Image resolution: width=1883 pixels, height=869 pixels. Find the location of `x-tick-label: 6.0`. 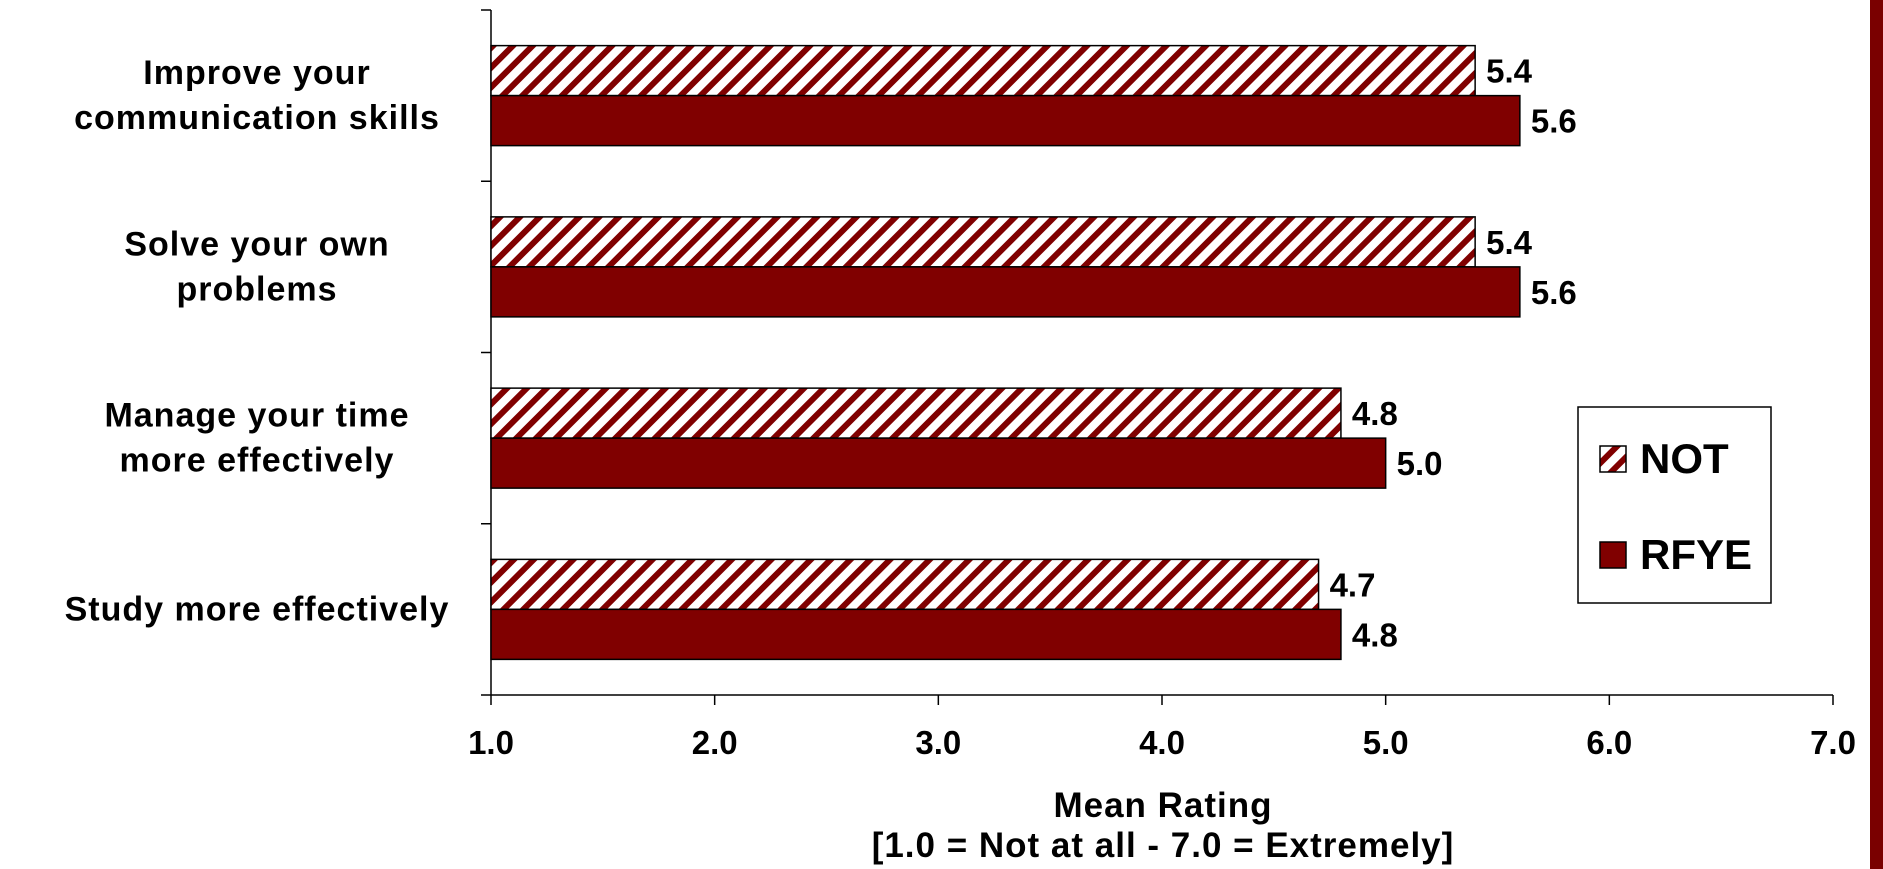

x-tick-label: 6.0 is located at coordinates (1609, 742).